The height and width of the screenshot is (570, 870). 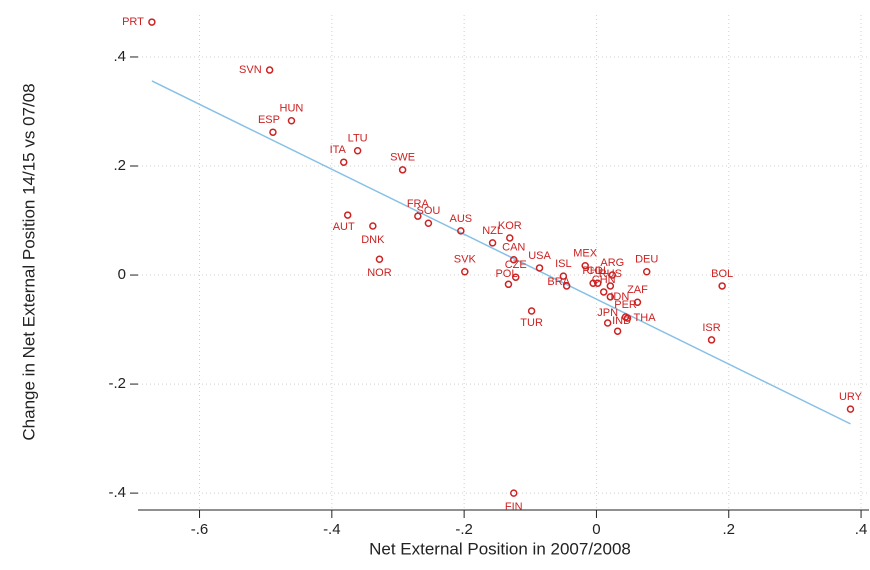 I want to click on point-label: ISR, so click(x=711, y=328).